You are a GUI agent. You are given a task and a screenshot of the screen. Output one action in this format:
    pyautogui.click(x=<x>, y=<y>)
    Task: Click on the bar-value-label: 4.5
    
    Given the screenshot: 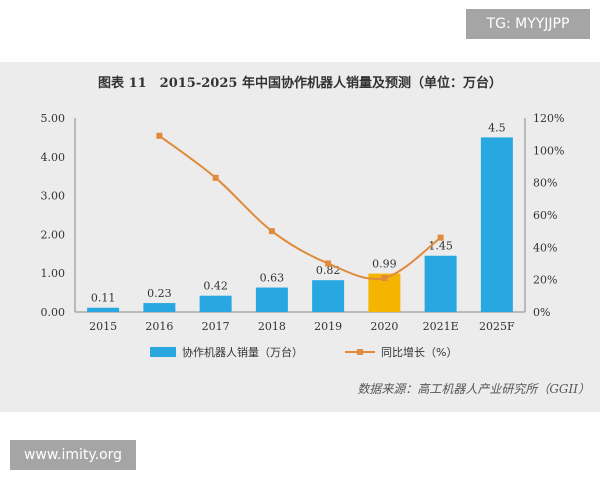 What is the action you would take?
    pyautogui.click(x=497, y=127)
    